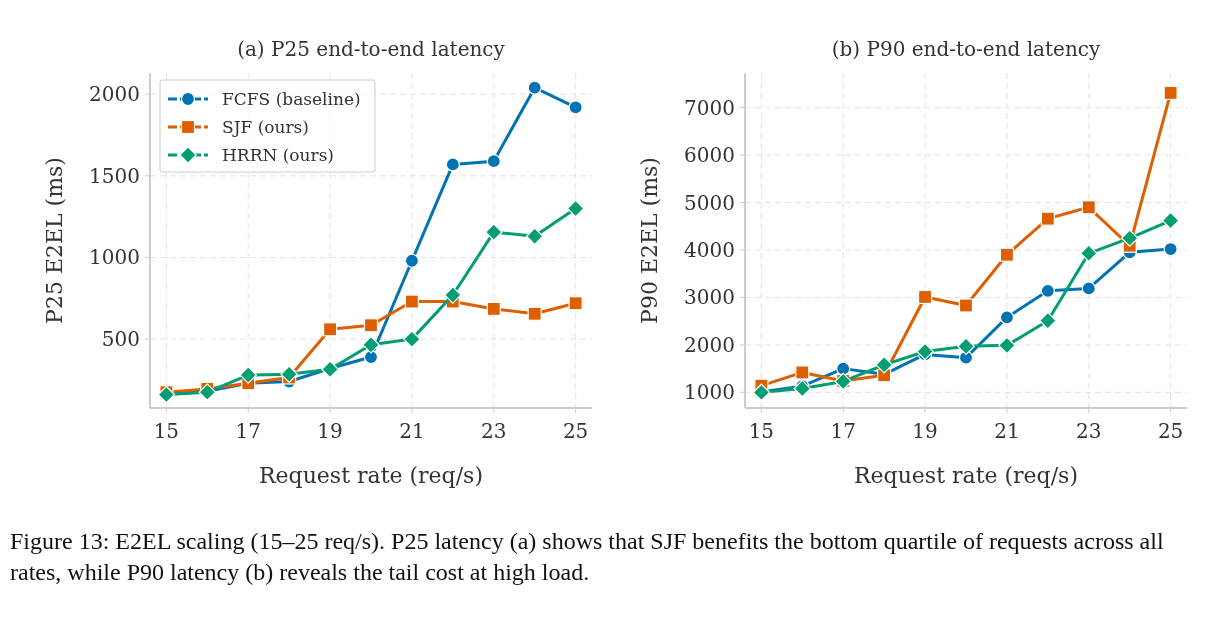  Describe the element at coordinates (371, 49) in the screenshot. I see `chart-title: (a) P25 end-to-end latency` at that location.